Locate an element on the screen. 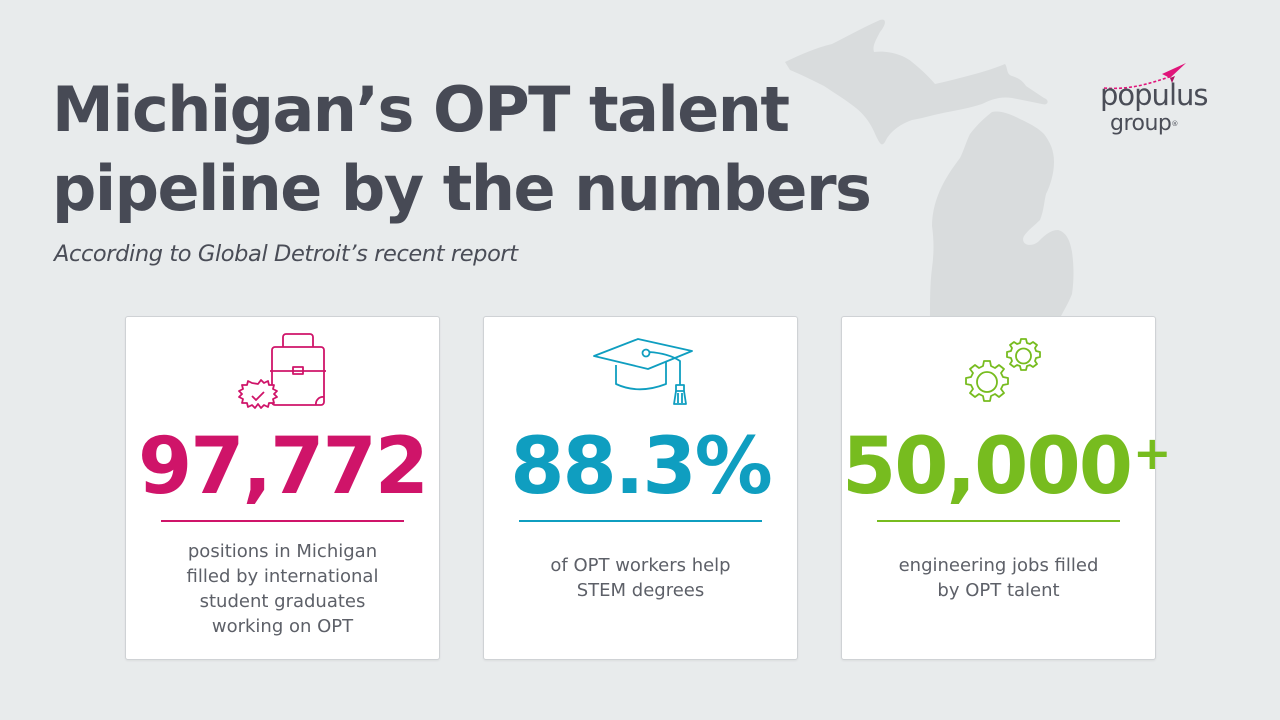  stat-value: 50,000+ is located at coordinates (1007, 467).